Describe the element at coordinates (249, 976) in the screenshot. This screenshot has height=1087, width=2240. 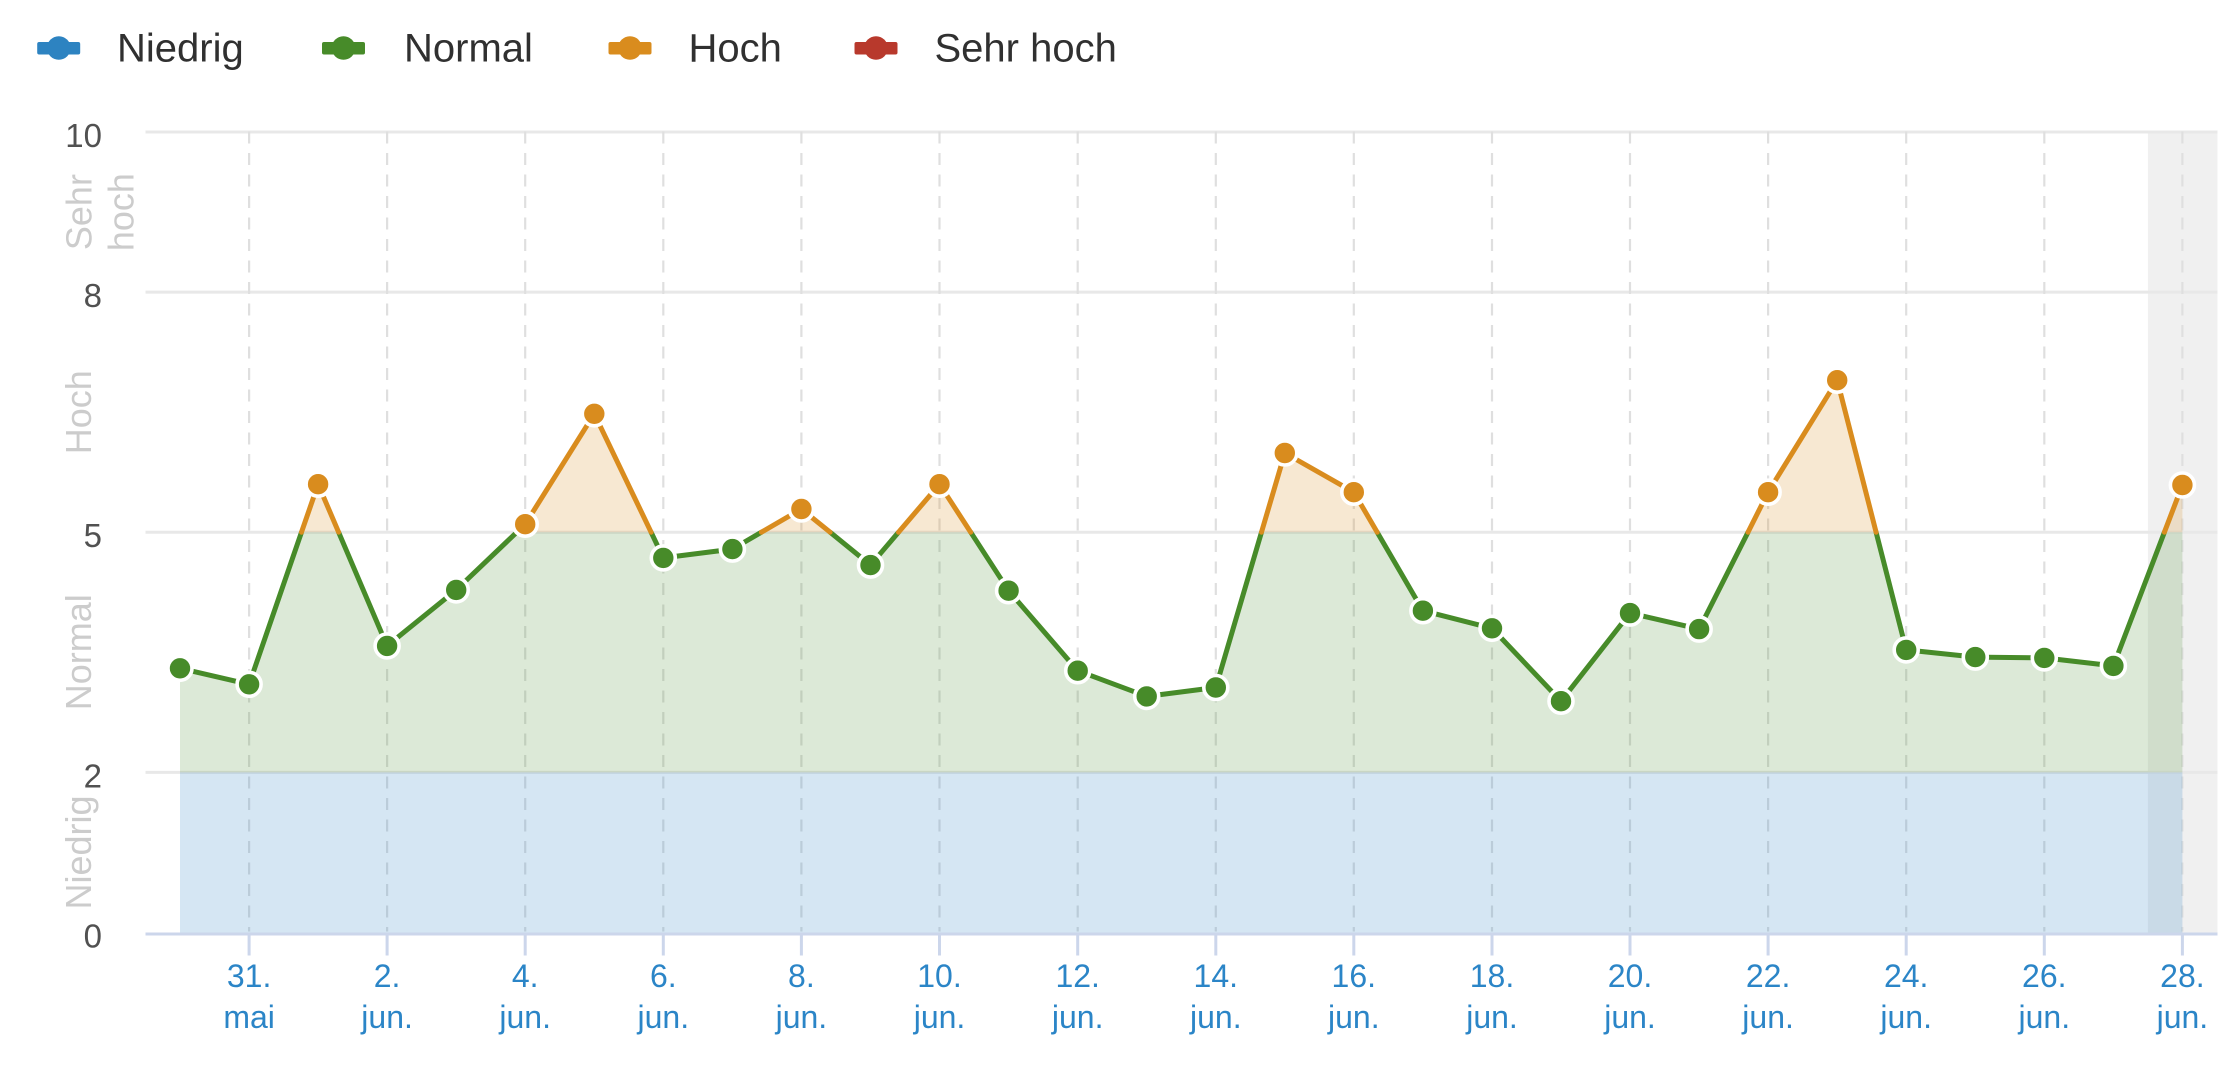
I see `svg-text: 31.` at that location.